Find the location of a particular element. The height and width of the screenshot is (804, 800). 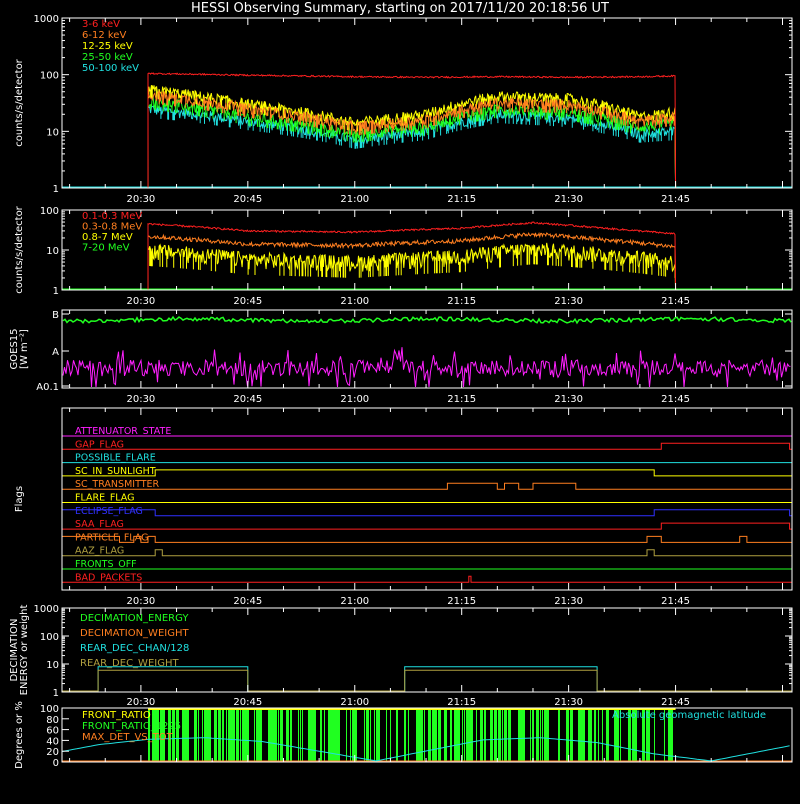

ratios-ylabel: Degrees or % is located at coordinates (19, 735).